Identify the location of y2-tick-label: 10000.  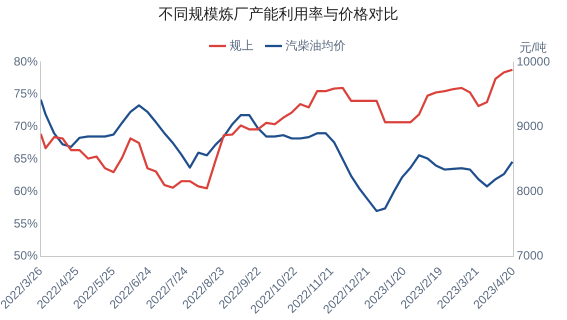
(533, 61).